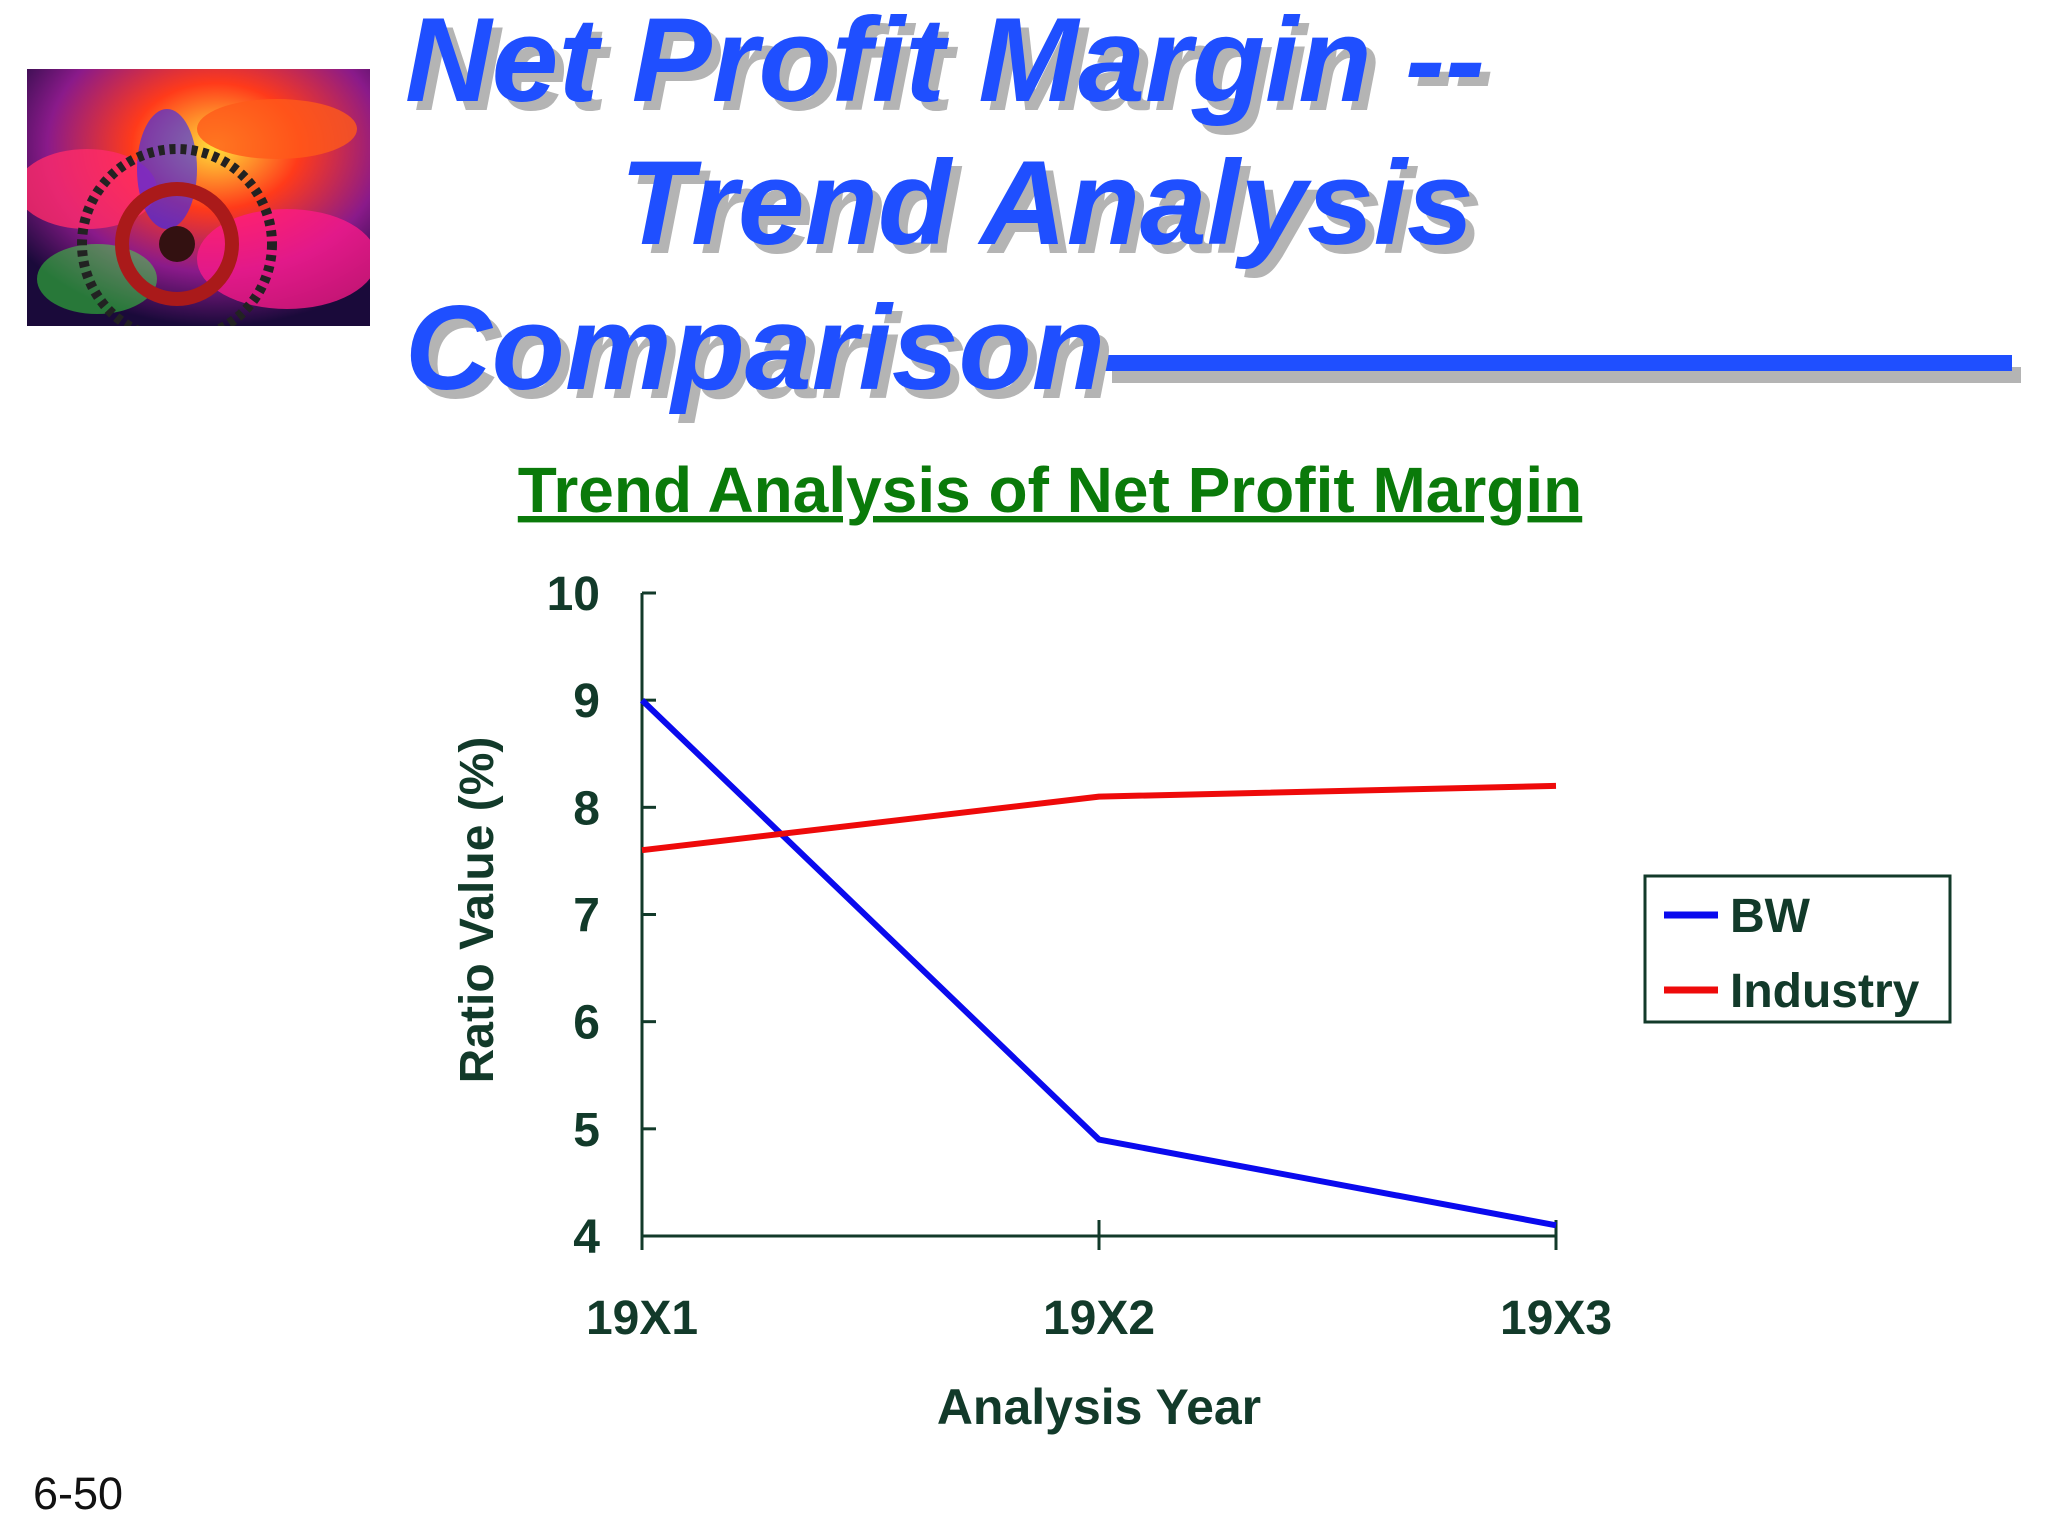 This screenshot has height=1536, width=2048. Describe the element at coordinates (1099, 1318) in the screenshot. I see `x-tick-label: 19X2` at that location.